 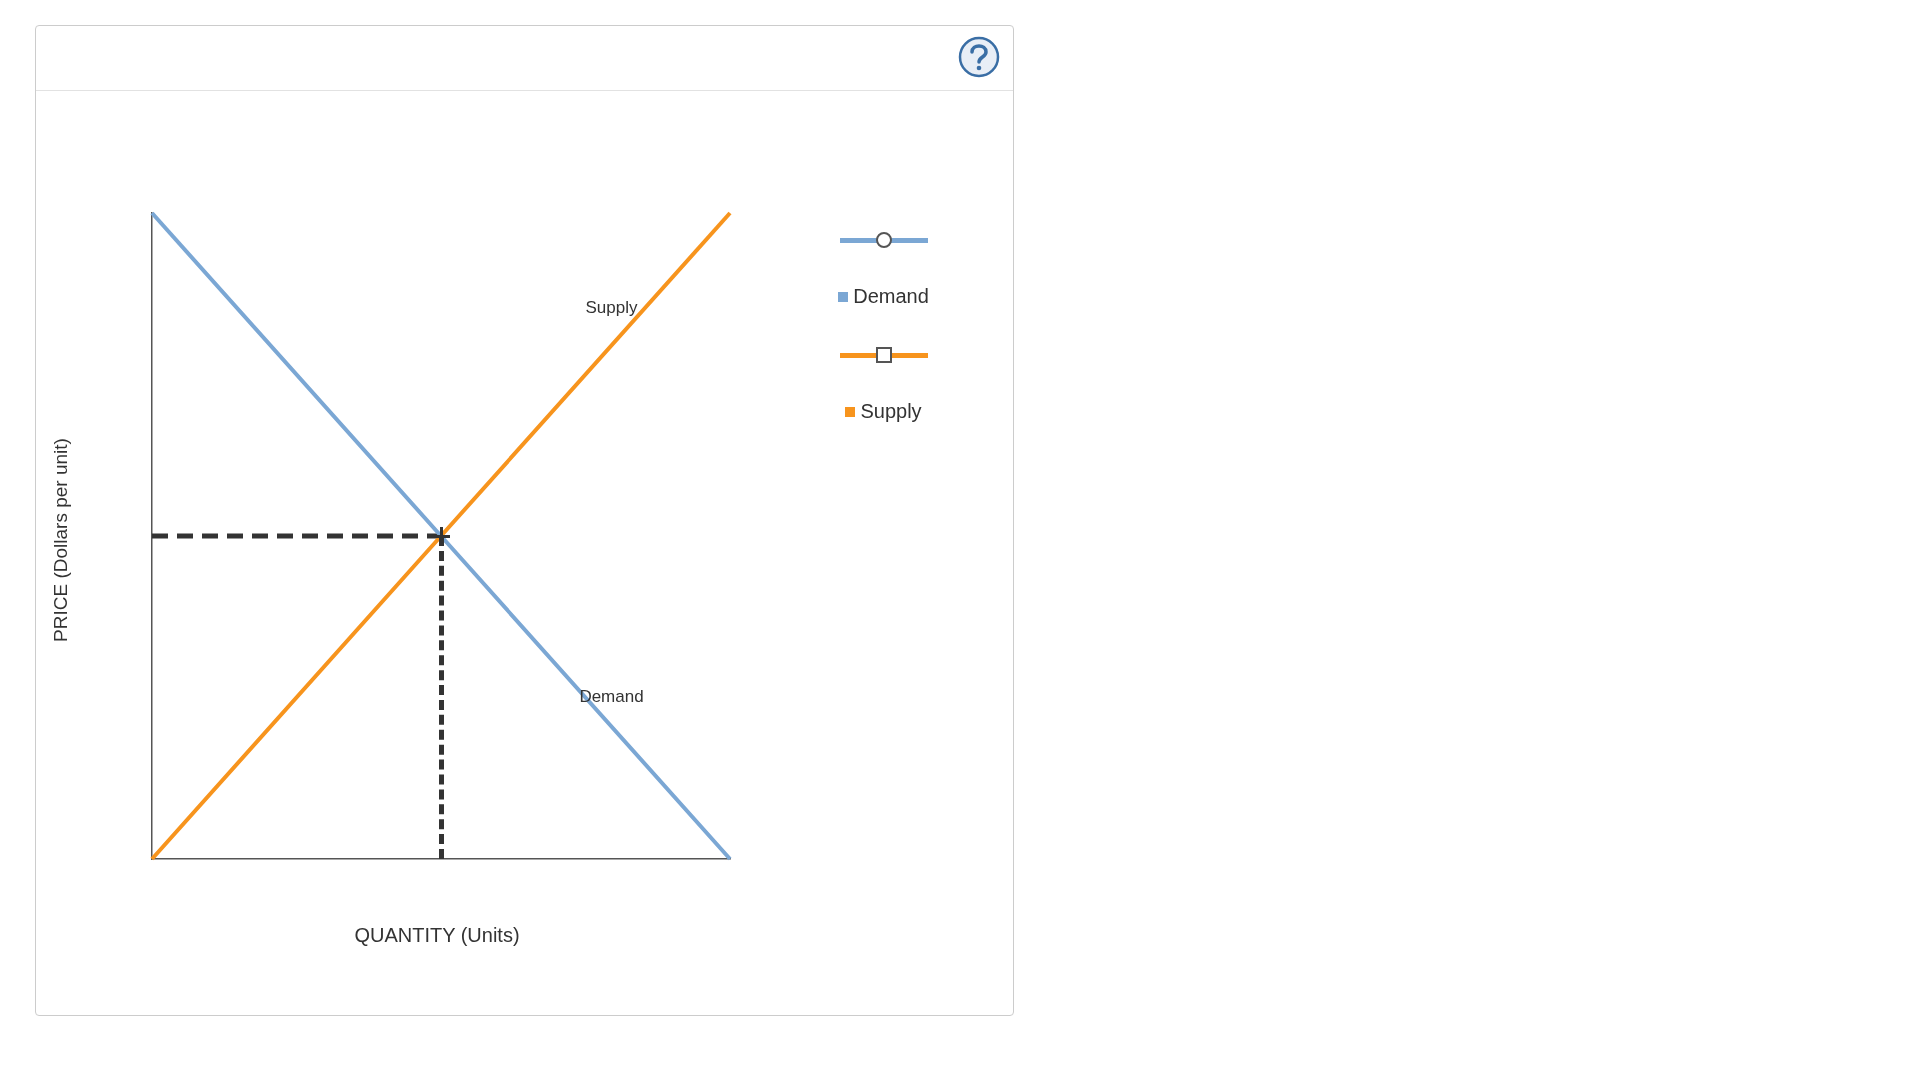 I want to click on x-axis-title: QUANTITY (Units), so click(x=437, y=935).